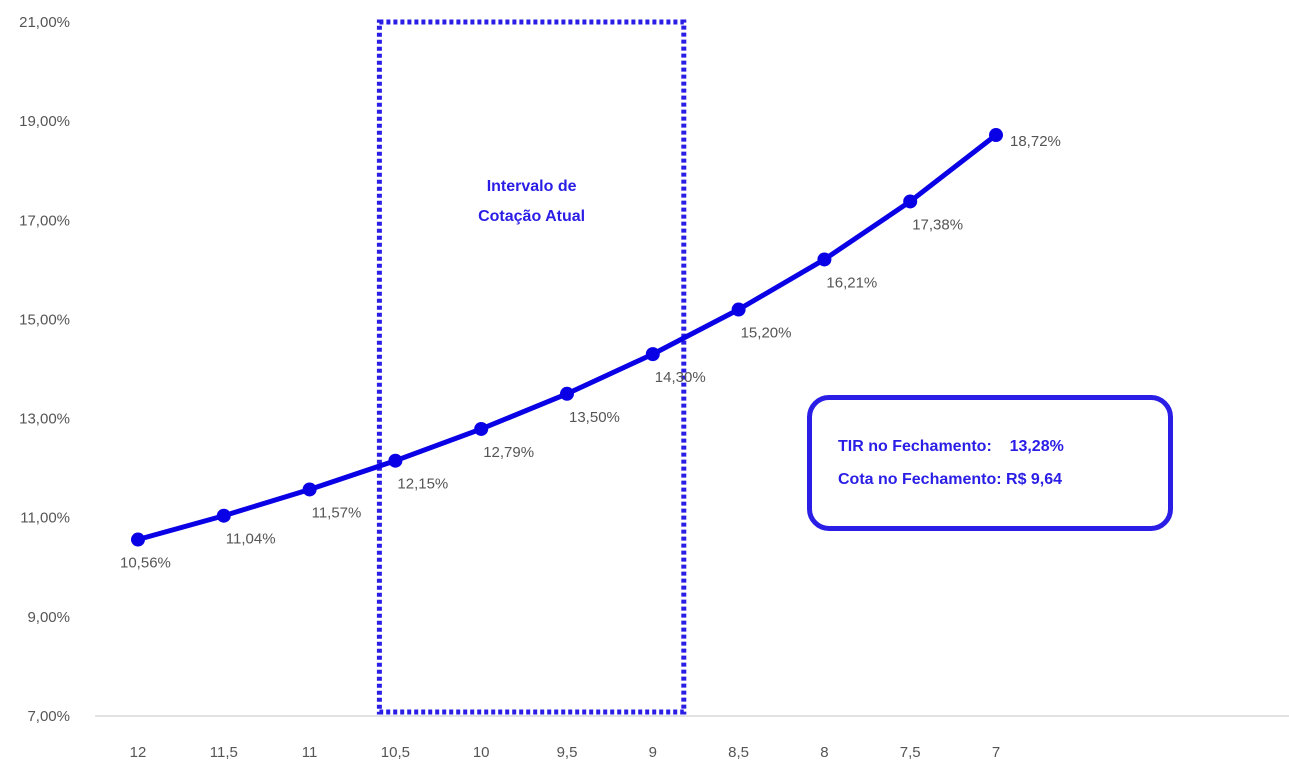 The width and height of the screenshot is (1289, 762). Describe the element at coordinates (44, 121) in the screenshot. I see `y-tick-label: 19,00%` at that location.